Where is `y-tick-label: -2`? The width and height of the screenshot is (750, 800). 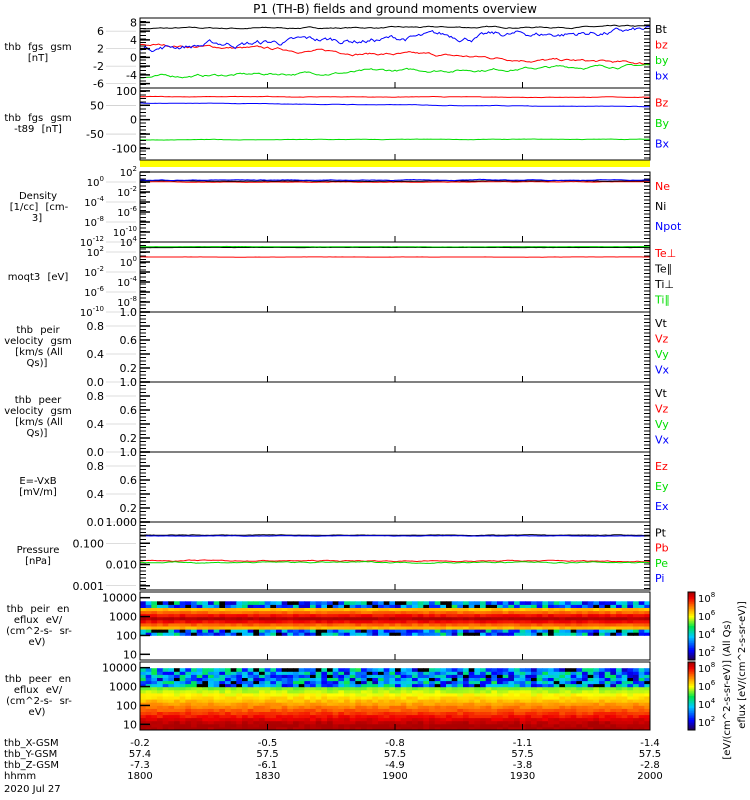 y-tick-label: -2 is located at coordinates (98, 66).